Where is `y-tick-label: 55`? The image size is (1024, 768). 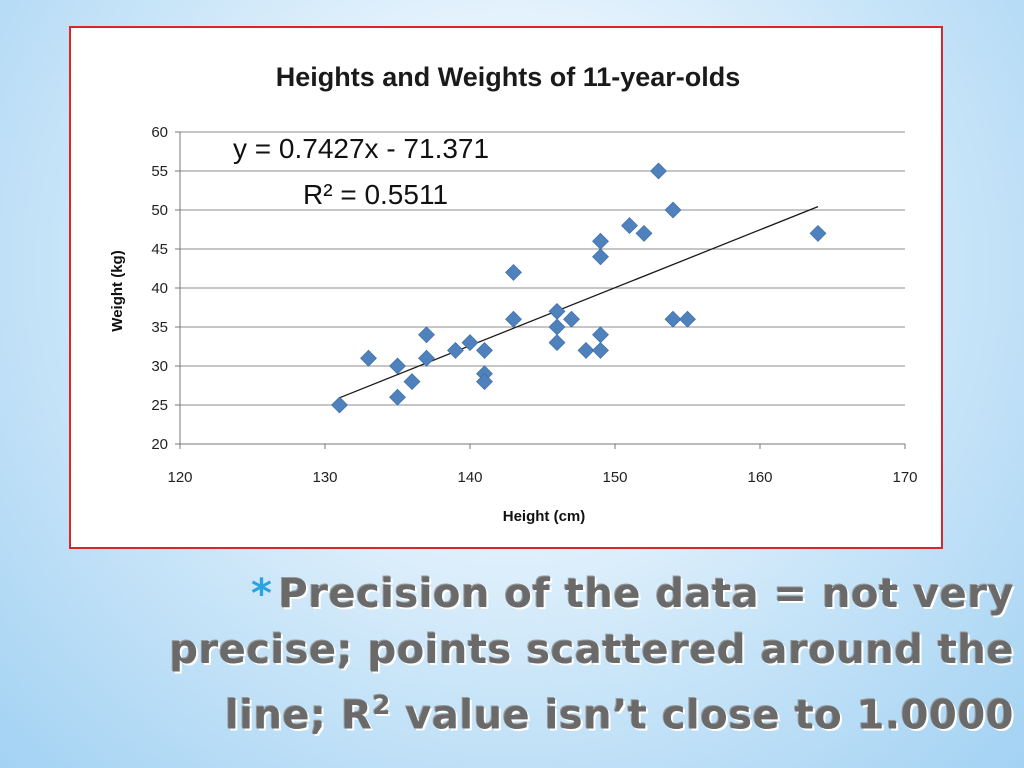 y-tick-label: 55 is located at coordinates (159, 171).